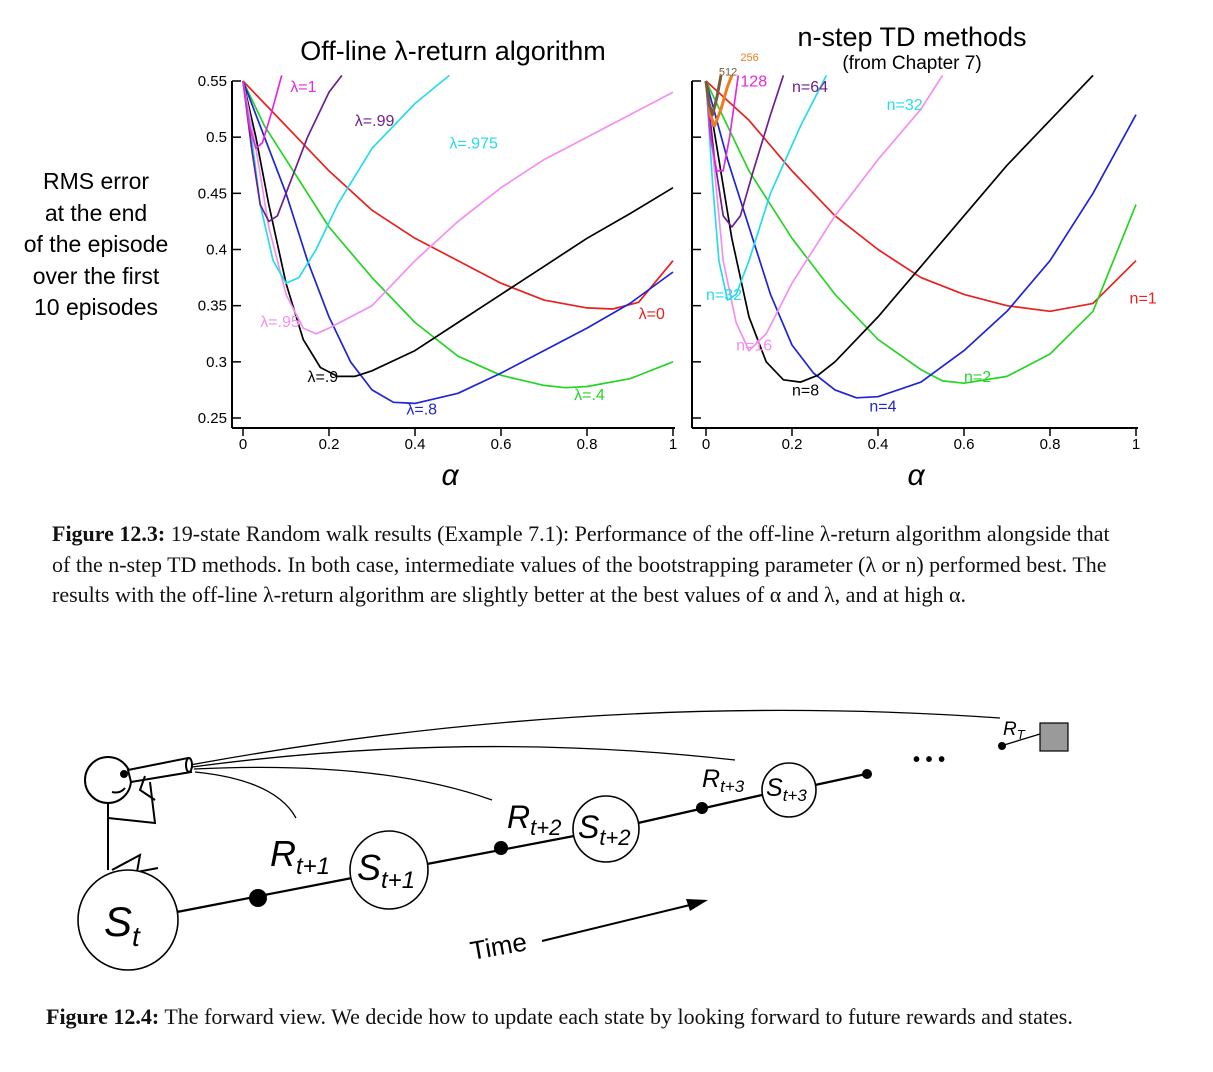  Describe the element at coordinates (216, 137) in the screenshot. I see `y-tick-label: 0.5` at that location.